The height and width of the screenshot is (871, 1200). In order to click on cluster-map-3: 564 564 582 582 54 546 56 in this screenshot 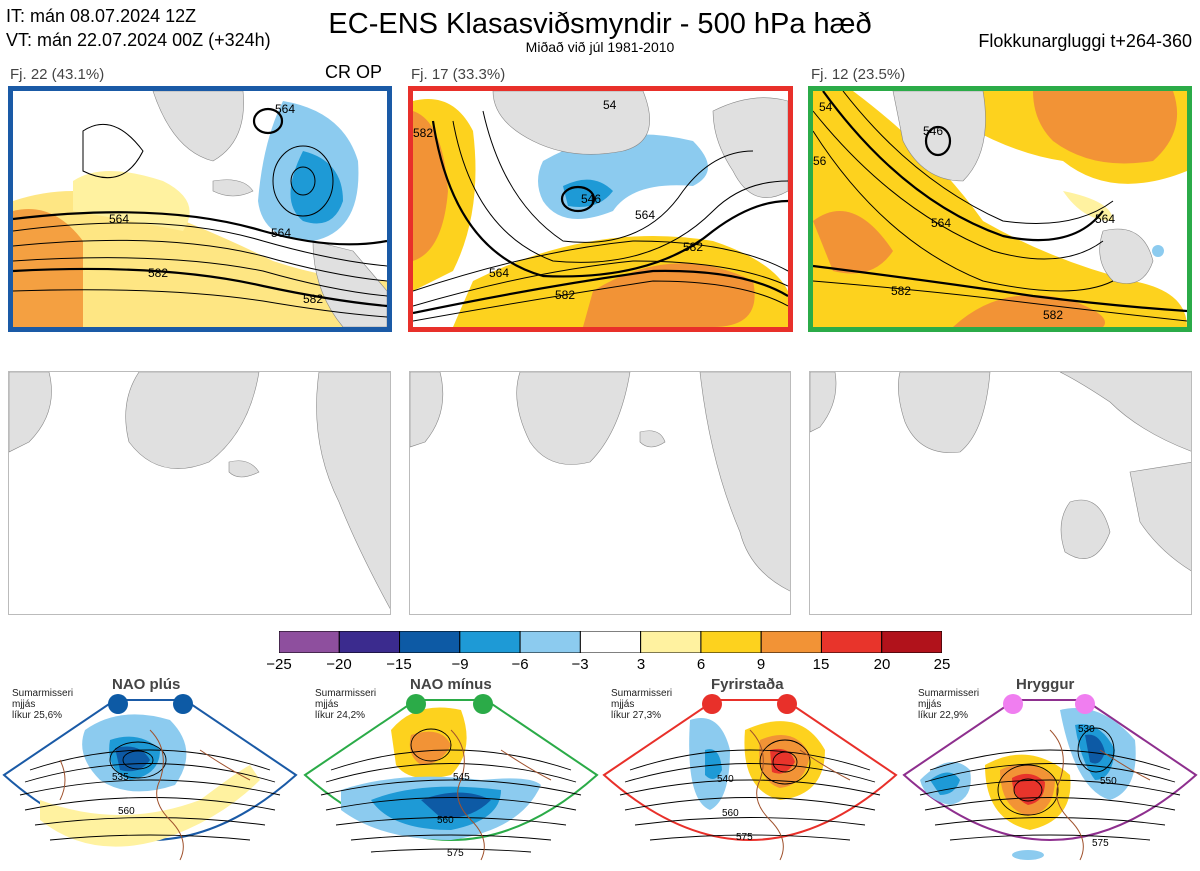, I will do `click(1000, 209)`.